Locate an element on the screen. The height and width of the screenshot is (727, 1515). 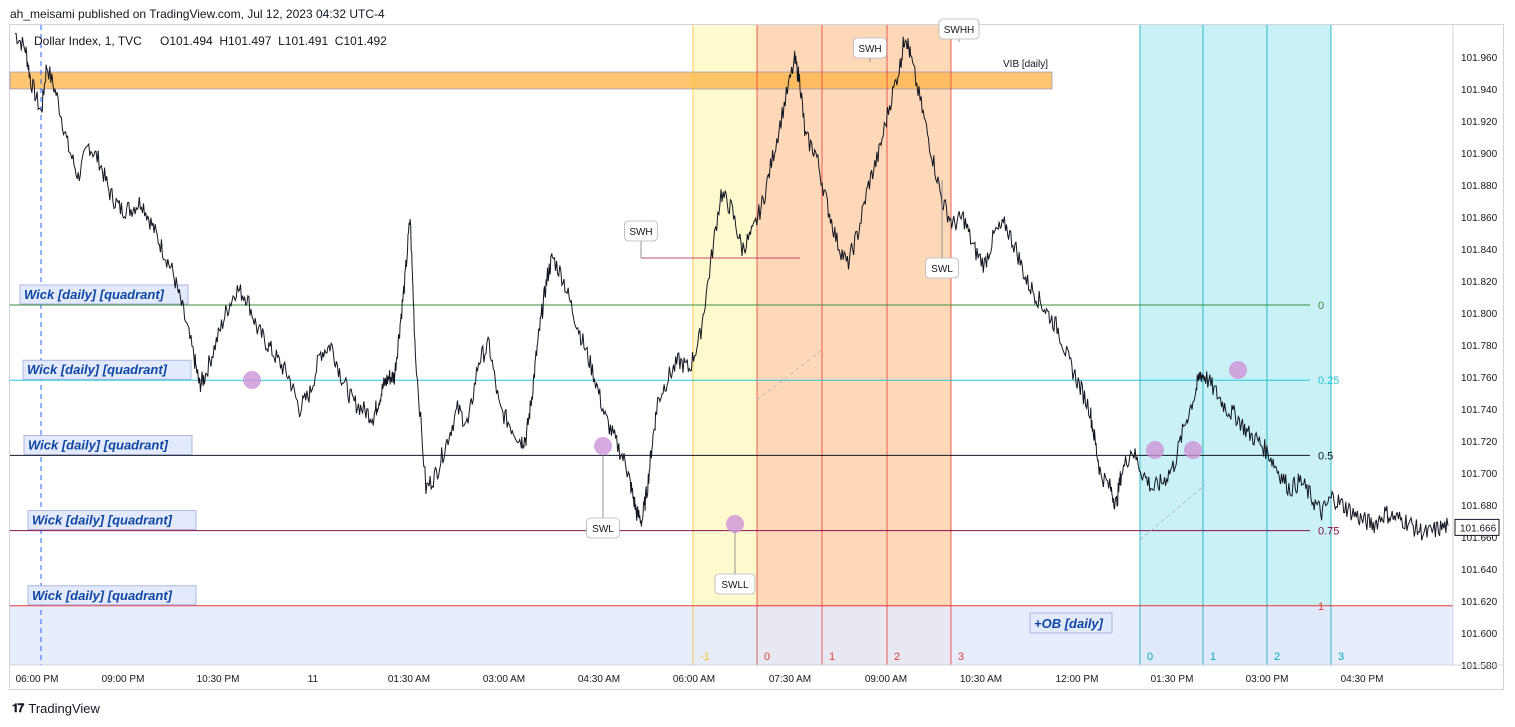
y-tick-label: 101.580 is located at coordinates (1479, 666).